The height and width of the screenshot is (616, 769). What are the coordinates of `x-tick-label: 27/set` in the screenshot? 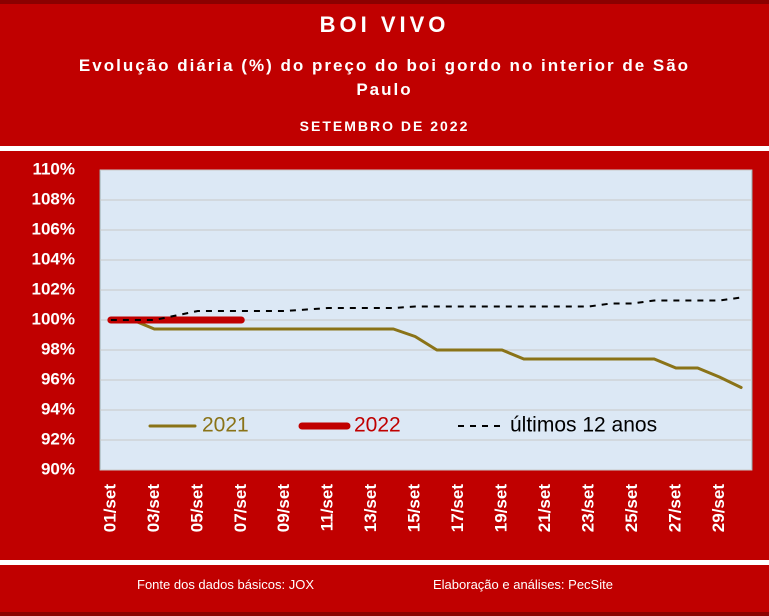 It's located at (674, 508).